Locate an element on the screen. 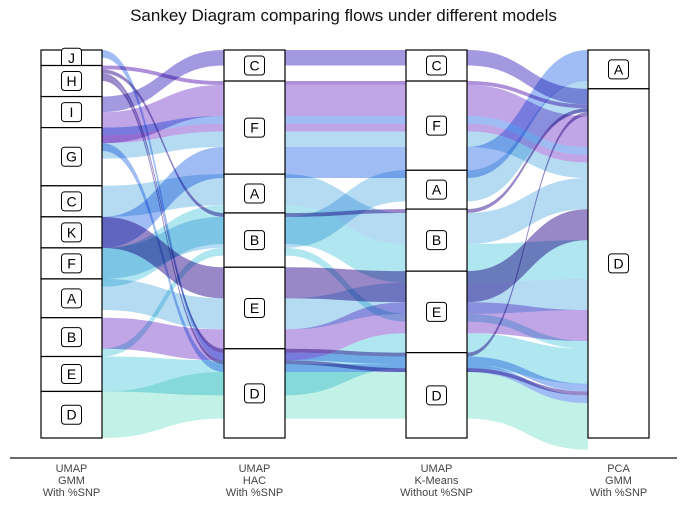 This screenshot has width=687, height=508. node-label: J is located at coordinates (71, 58).